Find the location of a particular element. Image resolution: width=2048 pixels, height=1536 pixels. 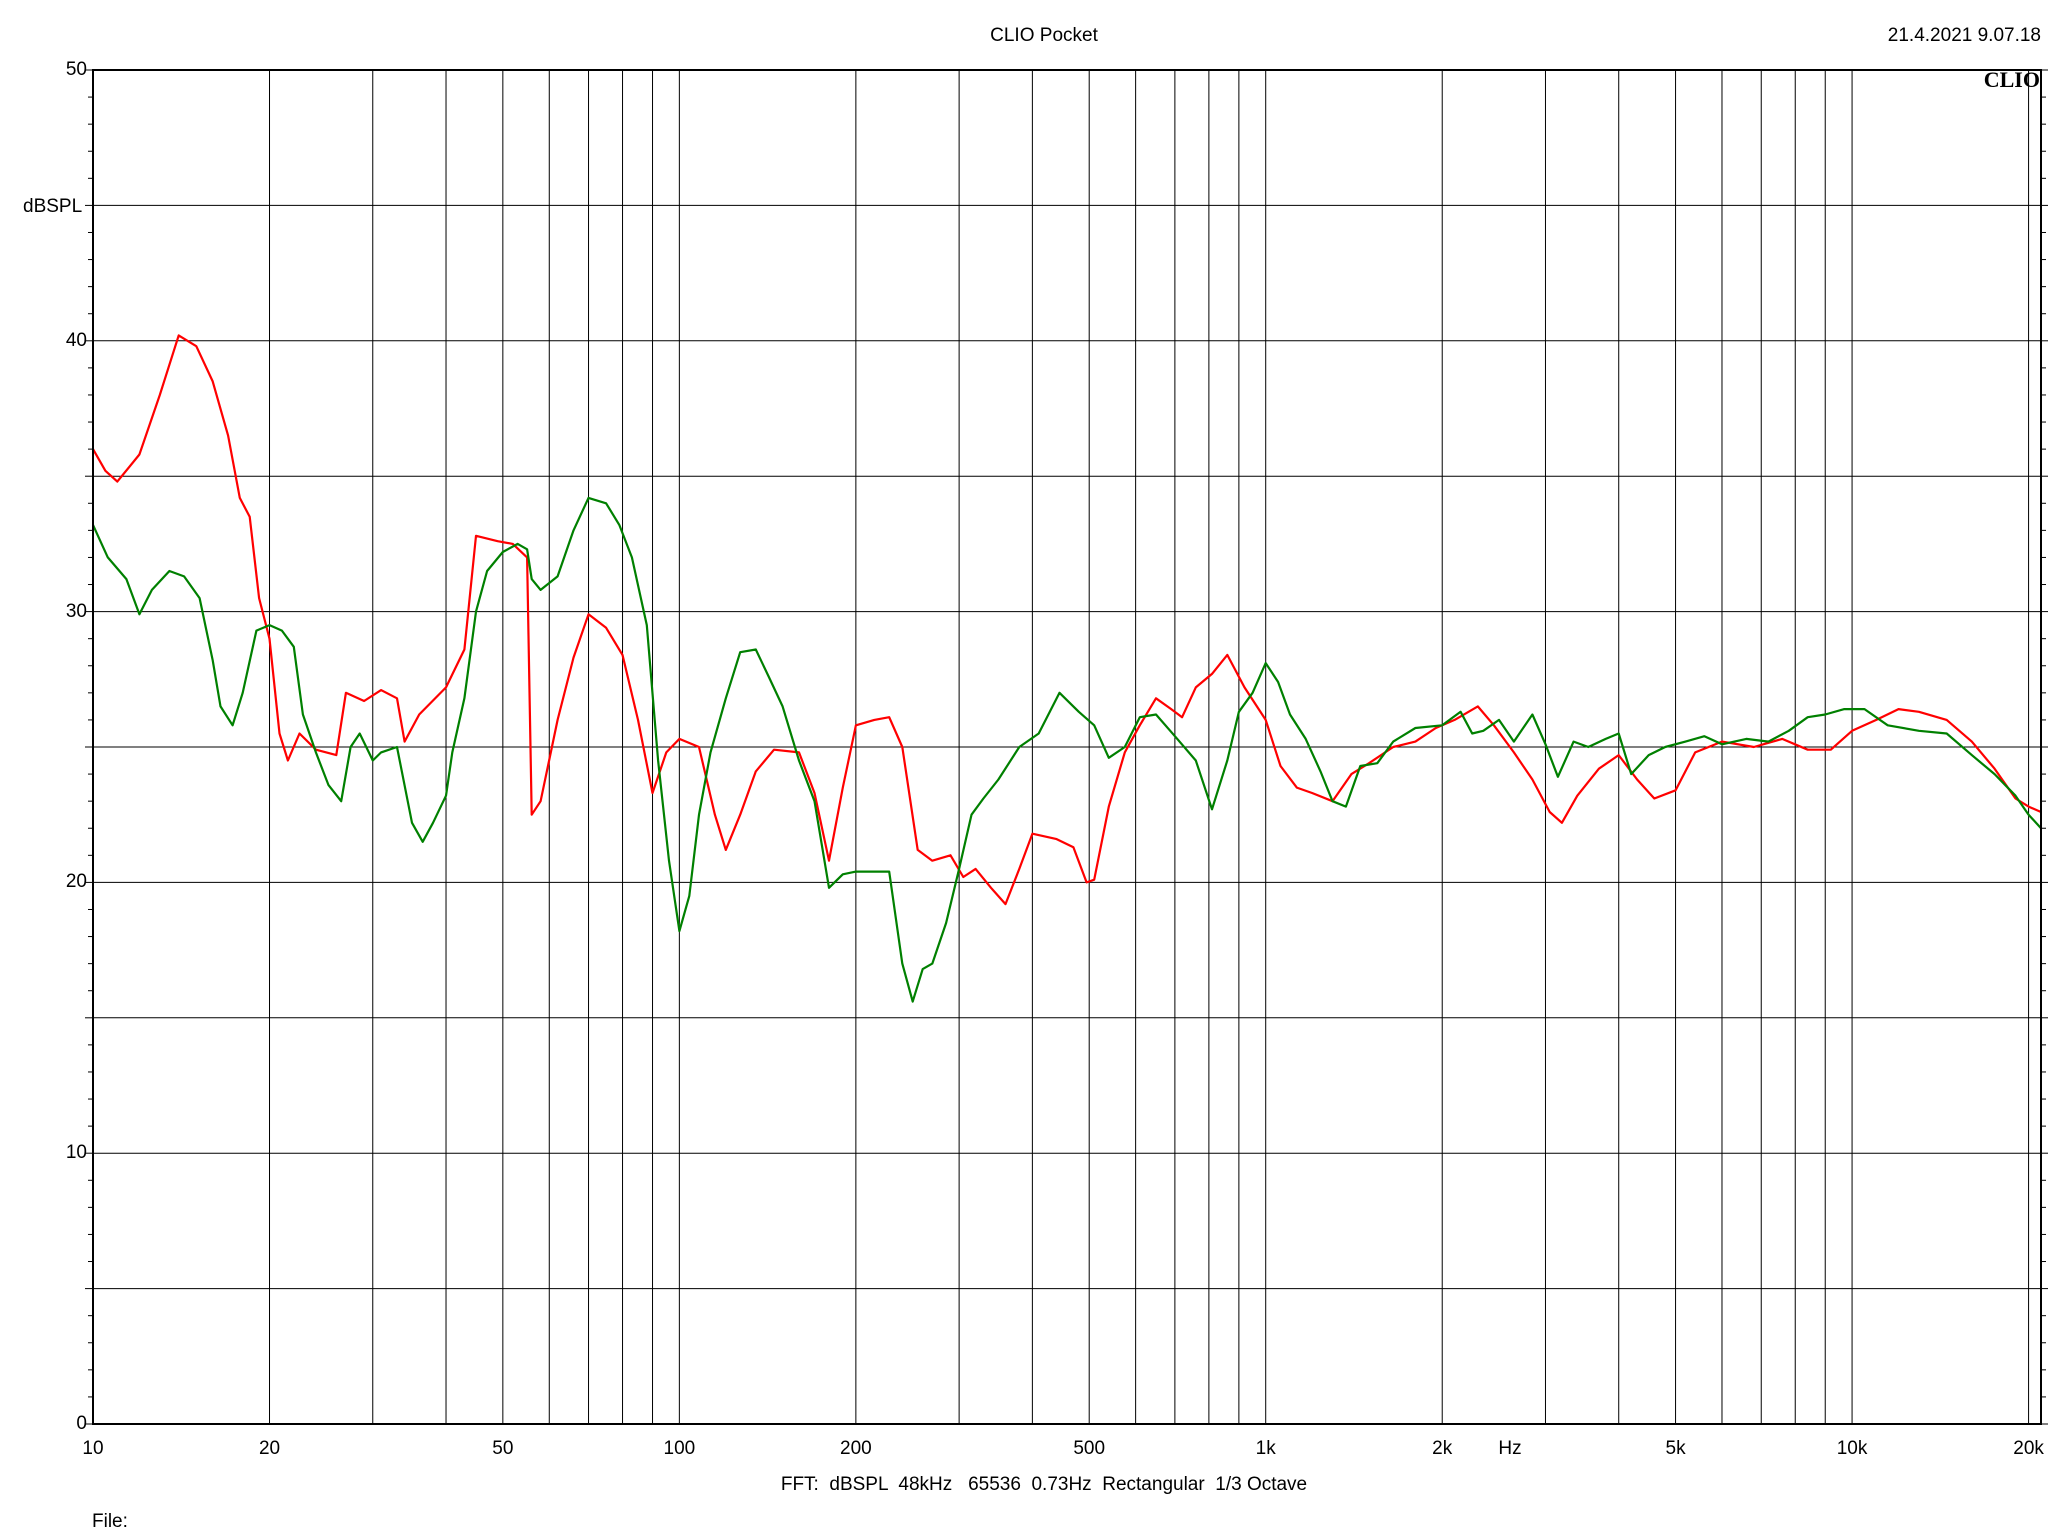

x-tick-label: 50 is located at coordinates (503, 1448).